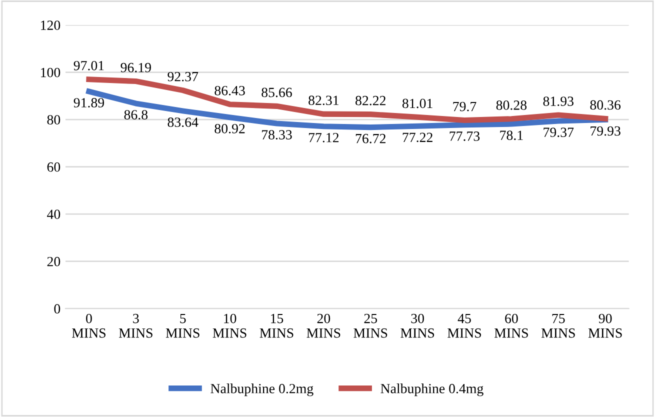  Describe the element at coordinates (183, 77) in the screenshot. I see `data-label: 92.37` at that location.